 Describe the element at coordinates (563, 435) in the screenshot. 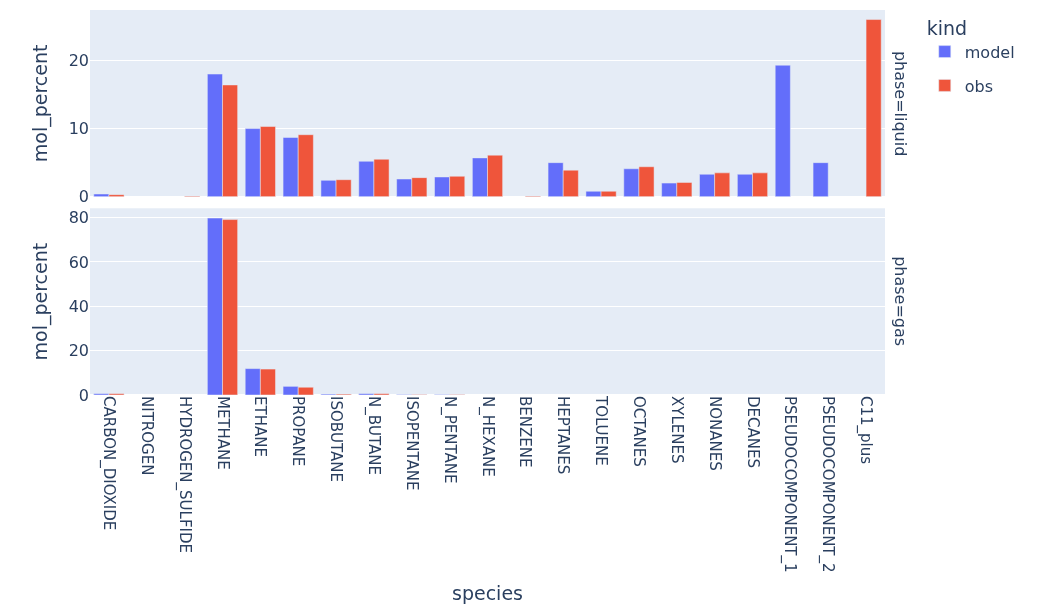

I see `x-tick-label: HEPTANES` at that location.